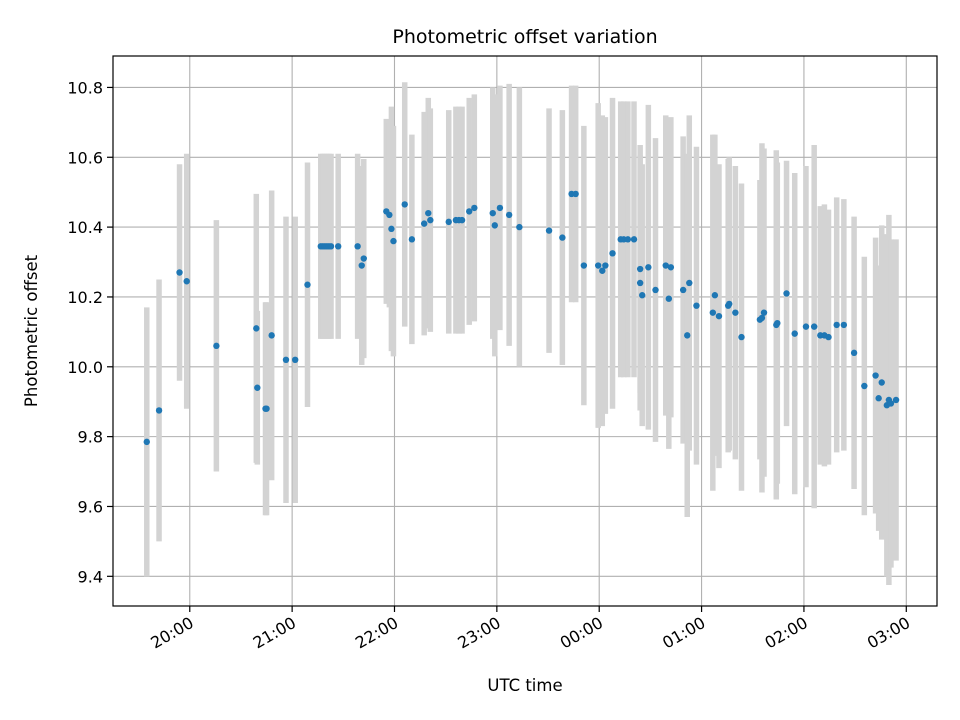 The image size is (960, 720). What do you see at coordinates (85, 157) in the screenshot?
I see `y-tick-label: 10.6` at bounding box center [85, 157].